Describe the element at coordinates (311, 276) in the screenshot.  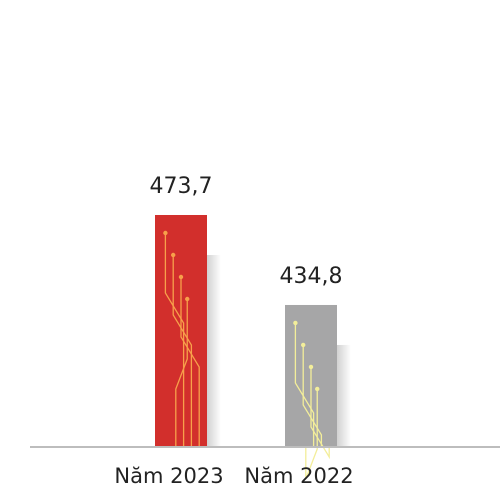
I see `value-label: 434,8` at that location.